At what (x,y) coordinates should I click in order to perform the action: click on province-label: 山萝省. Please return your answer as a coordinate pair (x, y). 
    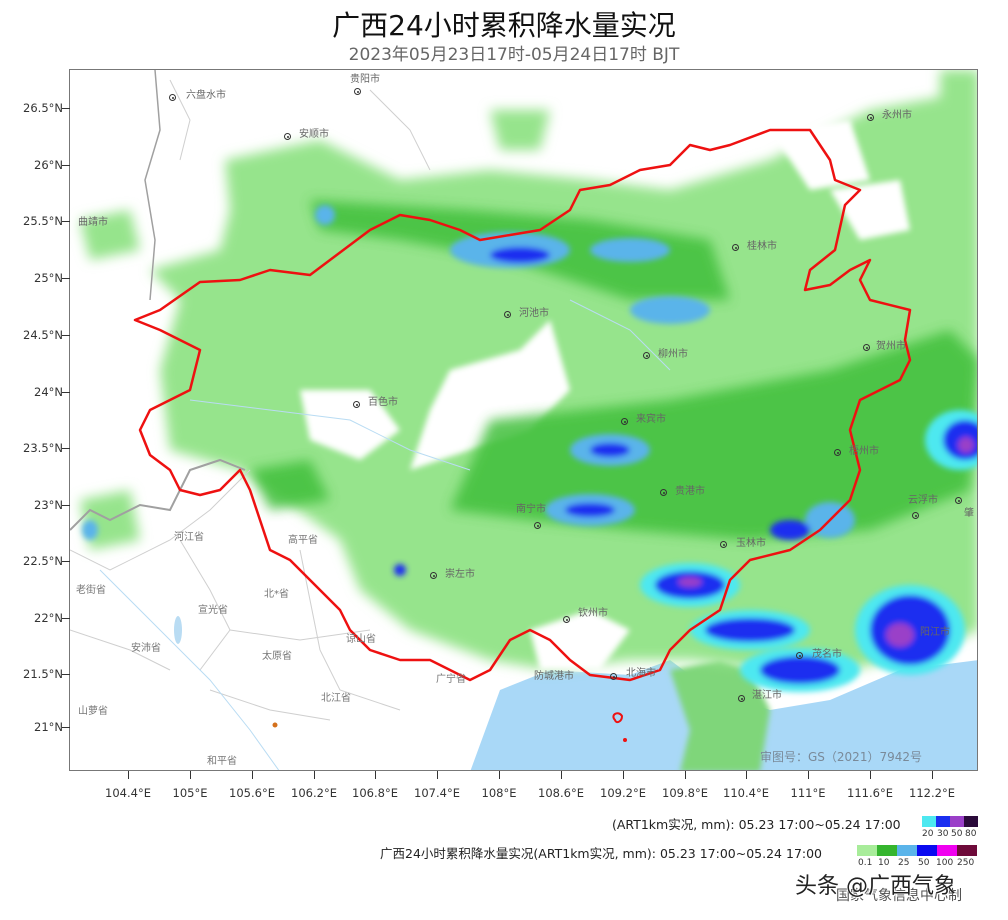
    Looking at the image, I should click on (93, 711).